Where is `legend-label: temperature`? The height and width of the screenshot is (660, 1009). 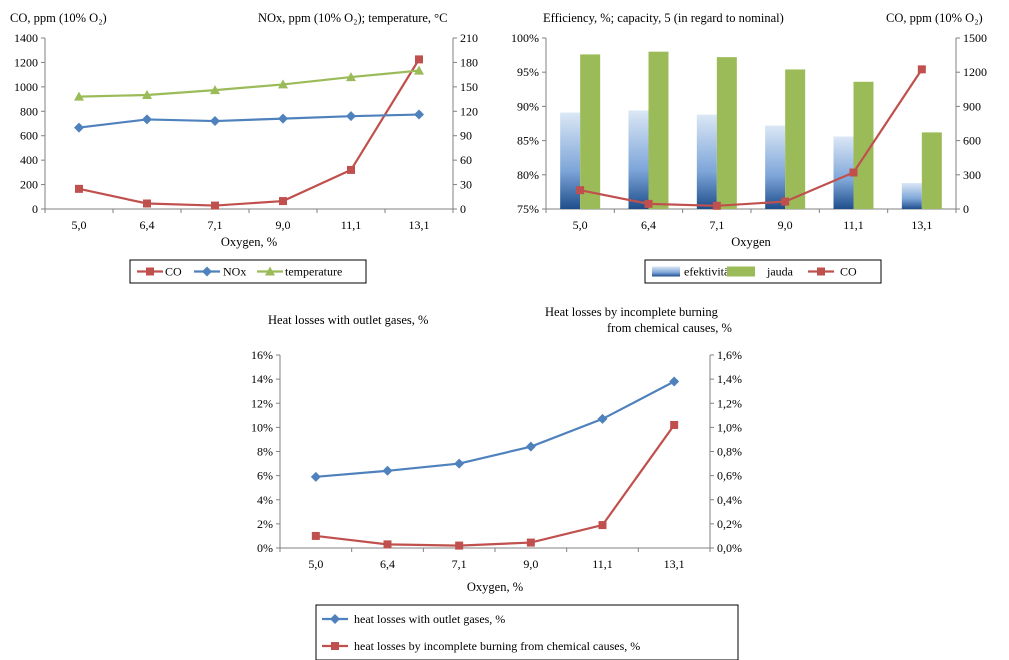
legend-label: temperature is located at coordinates (313, 272).